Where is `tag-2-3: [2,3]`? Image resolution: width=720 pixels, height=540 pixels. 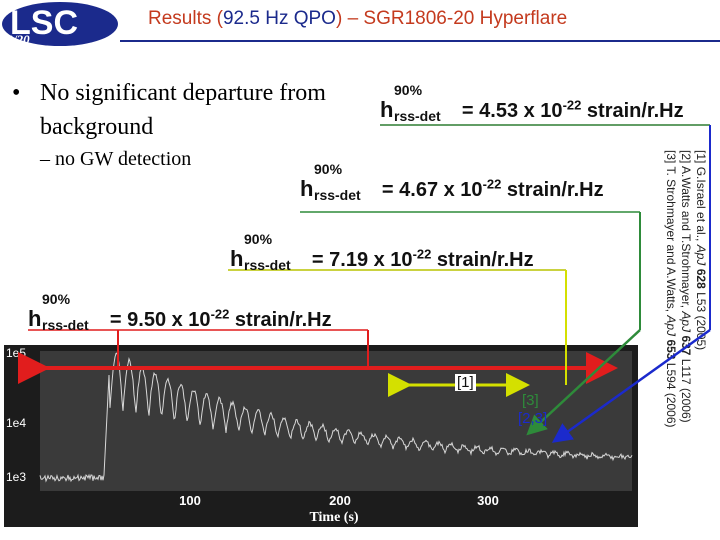 tag-2-3: [2,3] is located at coordinates (532, 418).